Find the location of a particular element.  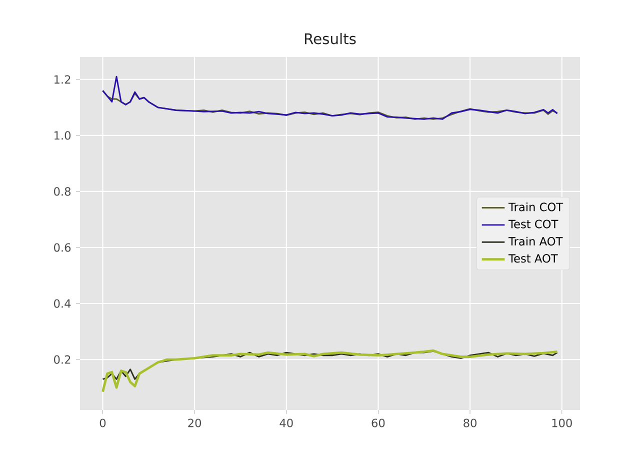

legend-label: Test COT is located at coordinates (533, 224).